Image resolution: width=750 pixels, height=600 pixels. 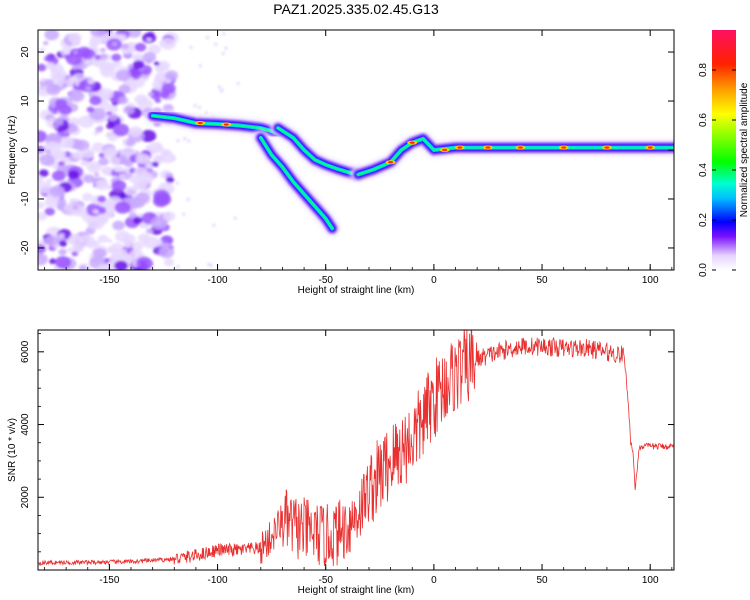 I want to click on colorbar-tick-label: 0.8, so click(x=703, y=70).